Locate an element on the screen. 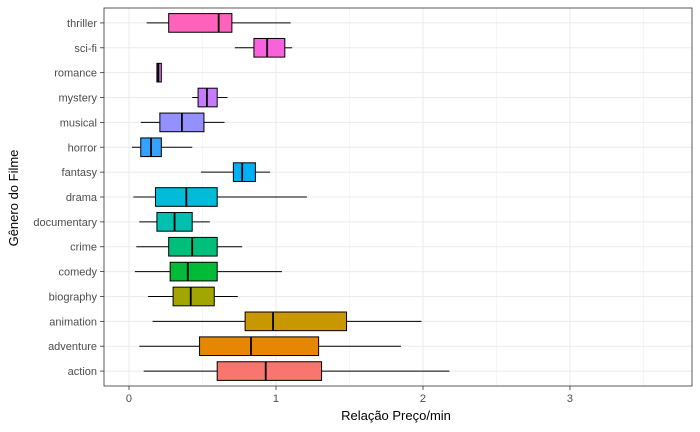 This screenshot has width=700, height=432. box-drama is located at coordinates (220, 197).